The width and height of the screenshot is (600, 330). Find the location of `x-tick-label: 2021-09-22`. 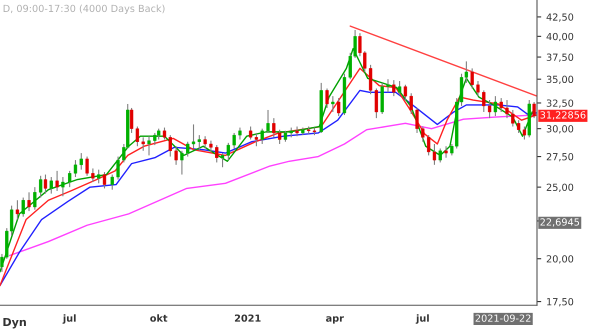

x-tick-label: 2021-09-22 is located at coordinates (503, 318).